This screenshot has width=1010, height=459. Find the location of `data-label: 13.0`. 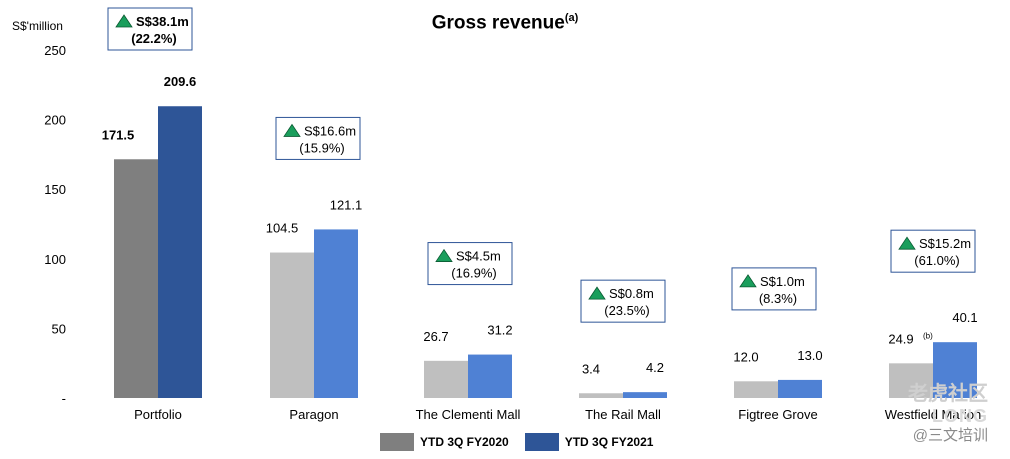

data-label: 13.0 is located at coordinates (809, 355).